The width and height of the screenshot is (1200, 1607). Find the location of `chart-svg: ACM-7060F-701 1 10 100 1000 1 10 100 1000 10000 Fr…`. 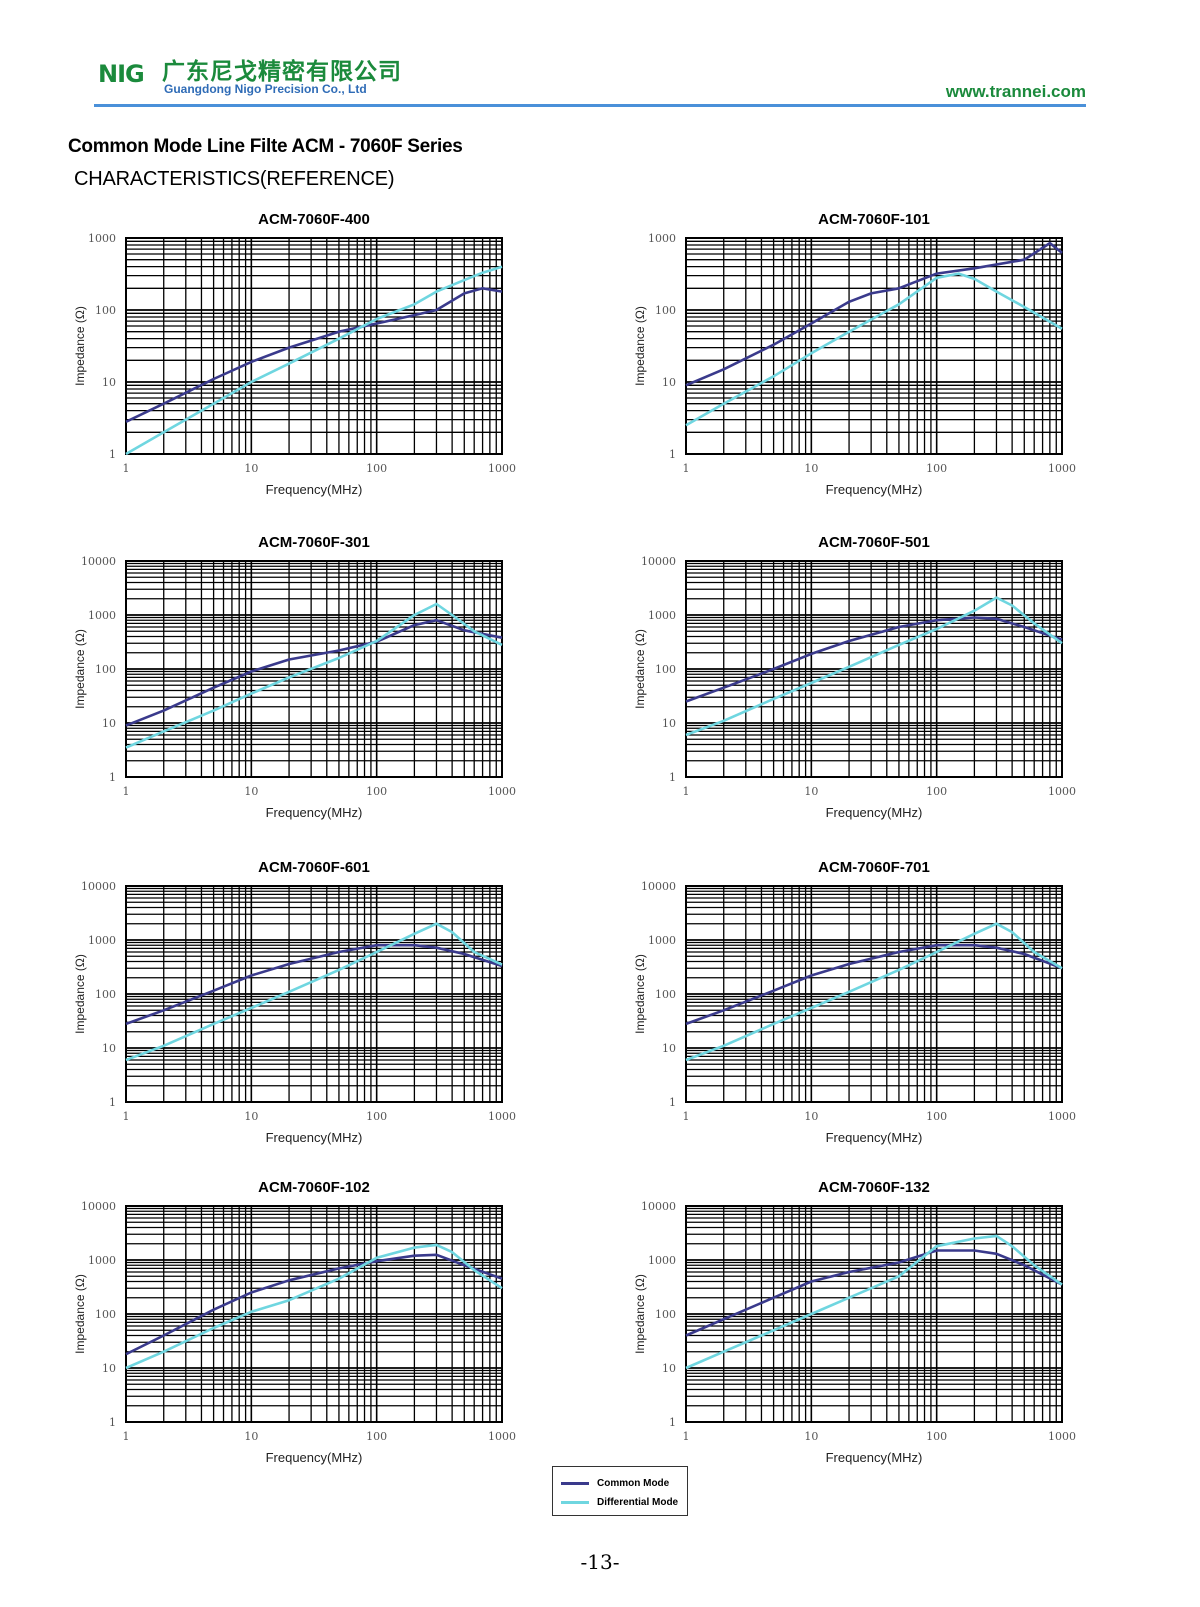

chart-svg: ACM-7060F-701 1 10 100 1000 1 10 100 1000 10000 Fr… is located at coordinates (854, 1002).